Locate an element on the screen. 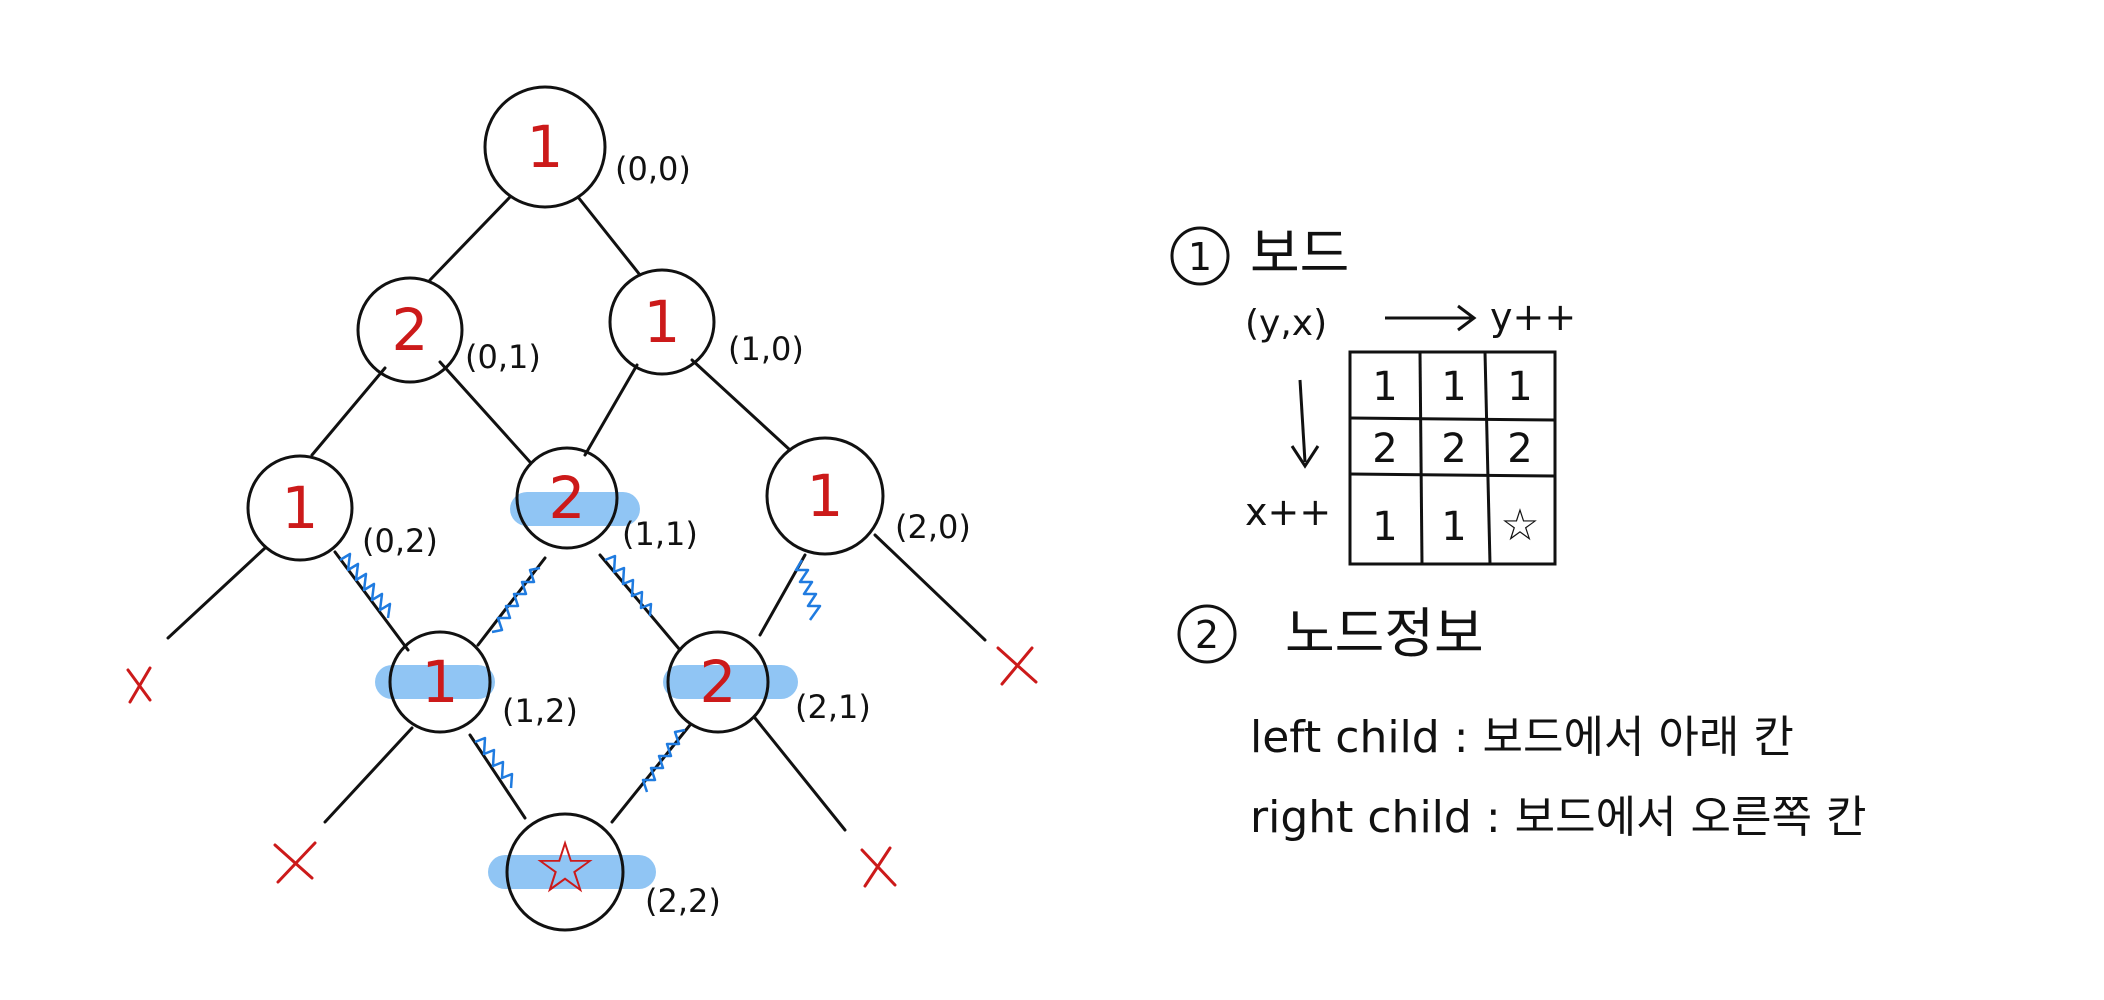 The height and width of the screenshot is (1000, 2104). tree-node-n21: 2 (2,1) is located at coordinates (768, 682).